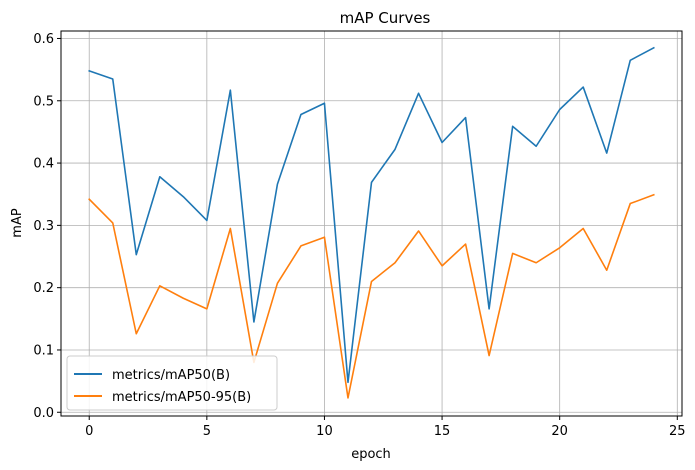 This screenshot has width=695, height=470. What do you see at coordinates (677, 431) in the screenshot?
I see `x-tick-label: 25` at bounding box center [677, 431].